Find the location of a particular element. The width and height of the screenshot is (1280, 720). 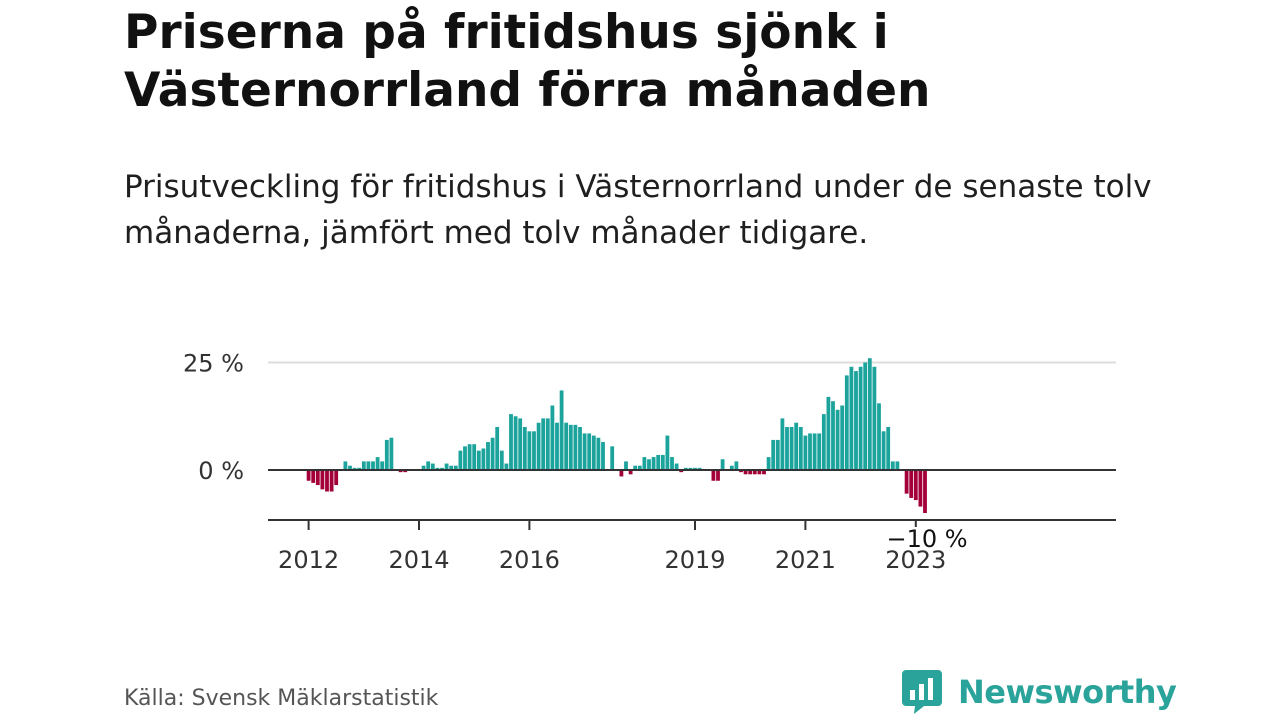

x-tick-label: 2016 is located at coordinates (529, 560).